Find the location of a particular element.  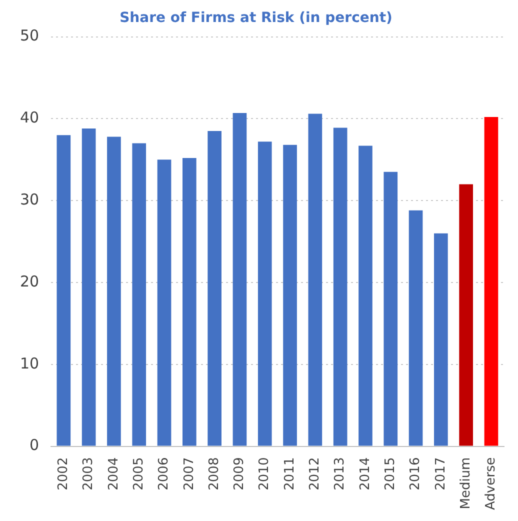

x-tick-label: 2011 is located at coordinates (290, 473).